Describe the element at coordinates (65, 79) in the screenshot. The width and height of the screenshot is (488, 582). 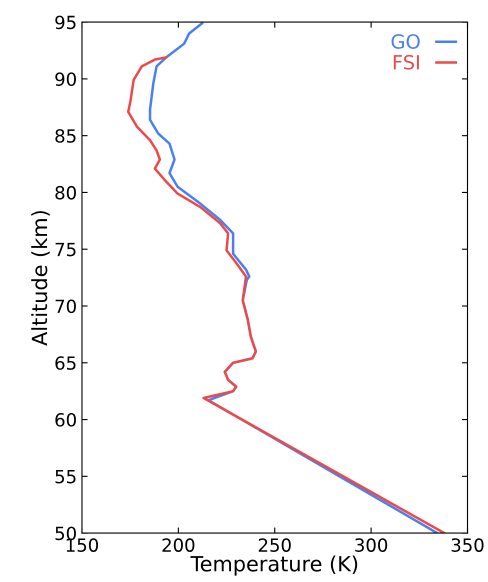
I see `y-tick-label: 90` at that location.